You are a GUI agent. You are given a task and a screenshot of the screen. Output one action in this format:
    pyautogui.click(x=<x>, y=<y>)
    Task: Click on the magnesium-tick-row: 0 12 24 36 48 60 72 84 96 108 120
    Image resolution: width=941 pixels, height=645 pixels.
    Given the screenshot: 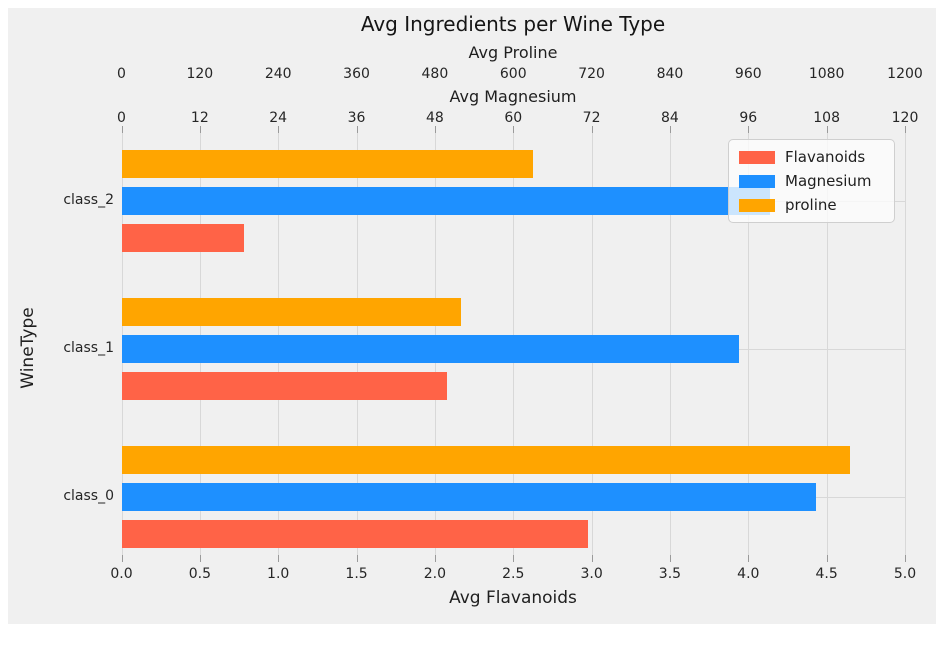 What is the action you would take?
    pyautogui.click(x=472, y=119)
    